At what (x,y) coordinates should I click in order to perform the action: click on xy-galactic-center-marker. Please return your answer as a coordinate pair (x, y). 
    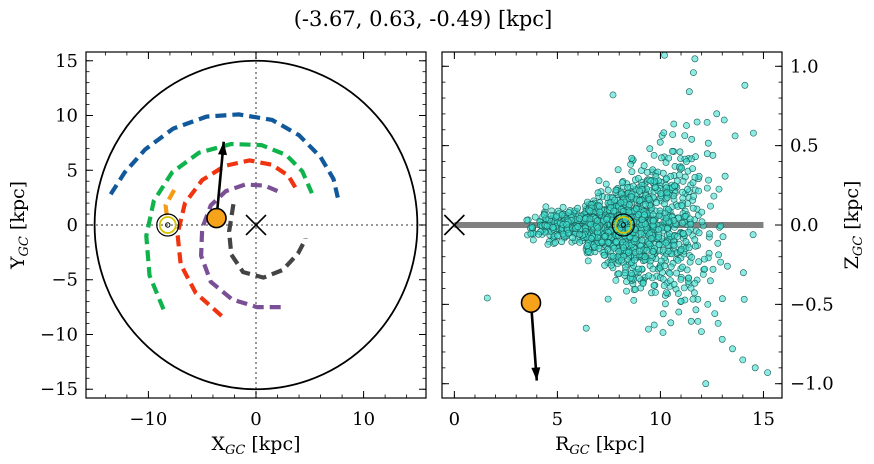
    Looking at the image, I should click on (256, 225).